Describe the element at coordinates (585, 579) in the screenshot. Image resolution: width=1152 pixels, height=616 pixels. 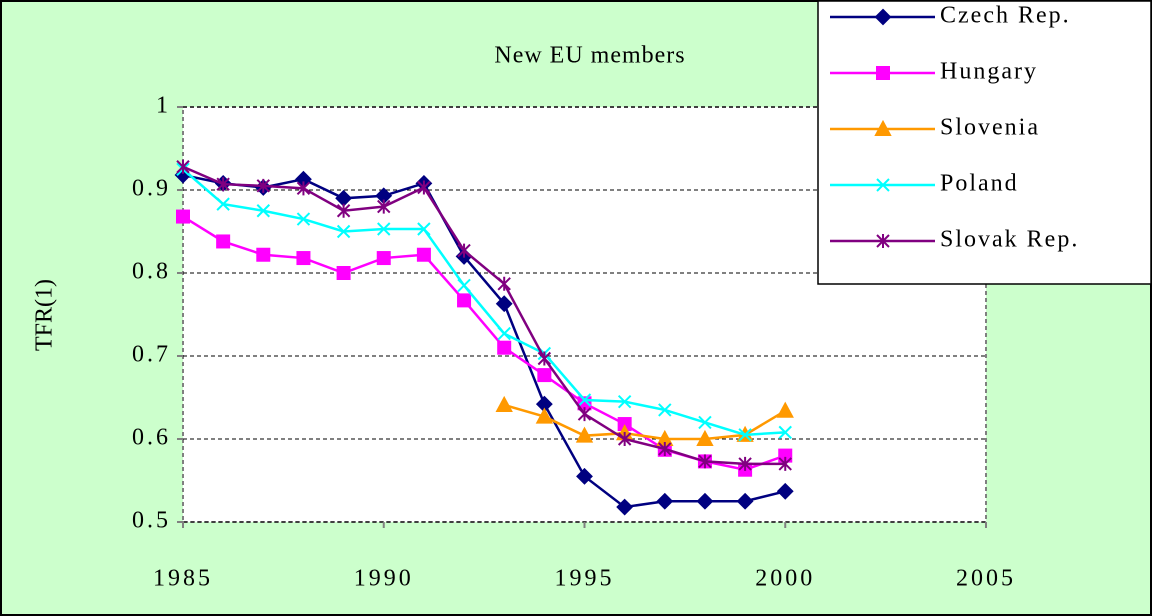
I see `x-tick-label: 1995` at that location.